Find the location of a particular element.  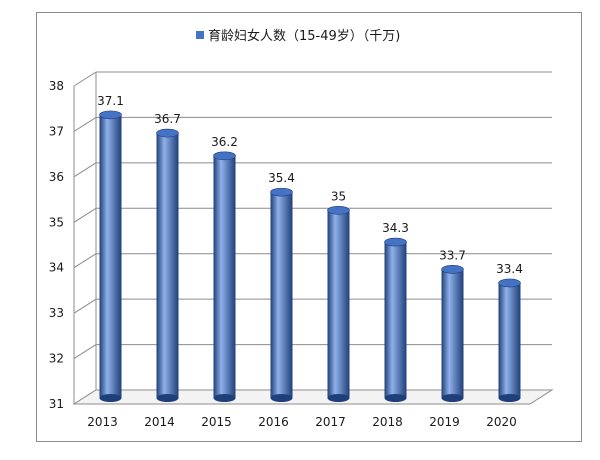

legend-label: 育龄妇女人数（15-49岁）（千万) is located at coordinates (304, 36).